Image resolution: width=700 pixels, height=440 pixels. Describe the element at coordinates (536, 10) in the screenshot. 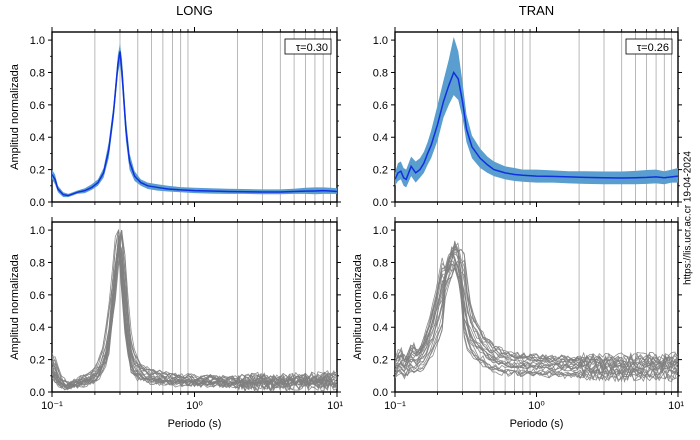

I see `panel-title: TRAN` at that location.